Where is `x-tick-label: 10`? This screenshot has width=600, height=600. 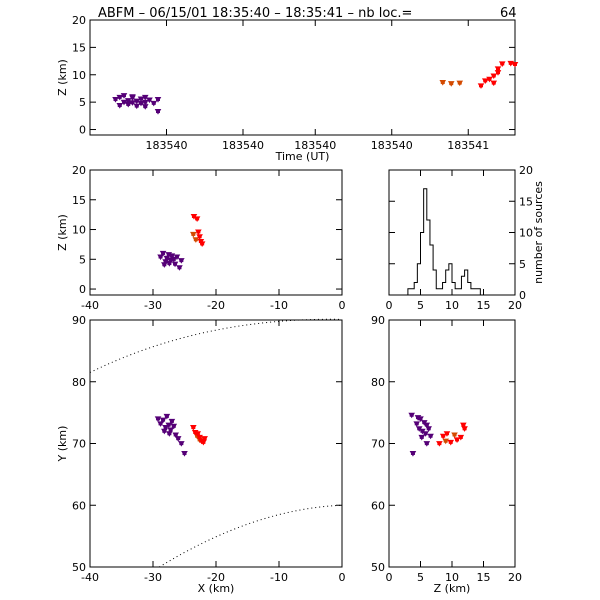
x-tick-label: 10 is located at coordinates (452, 577).